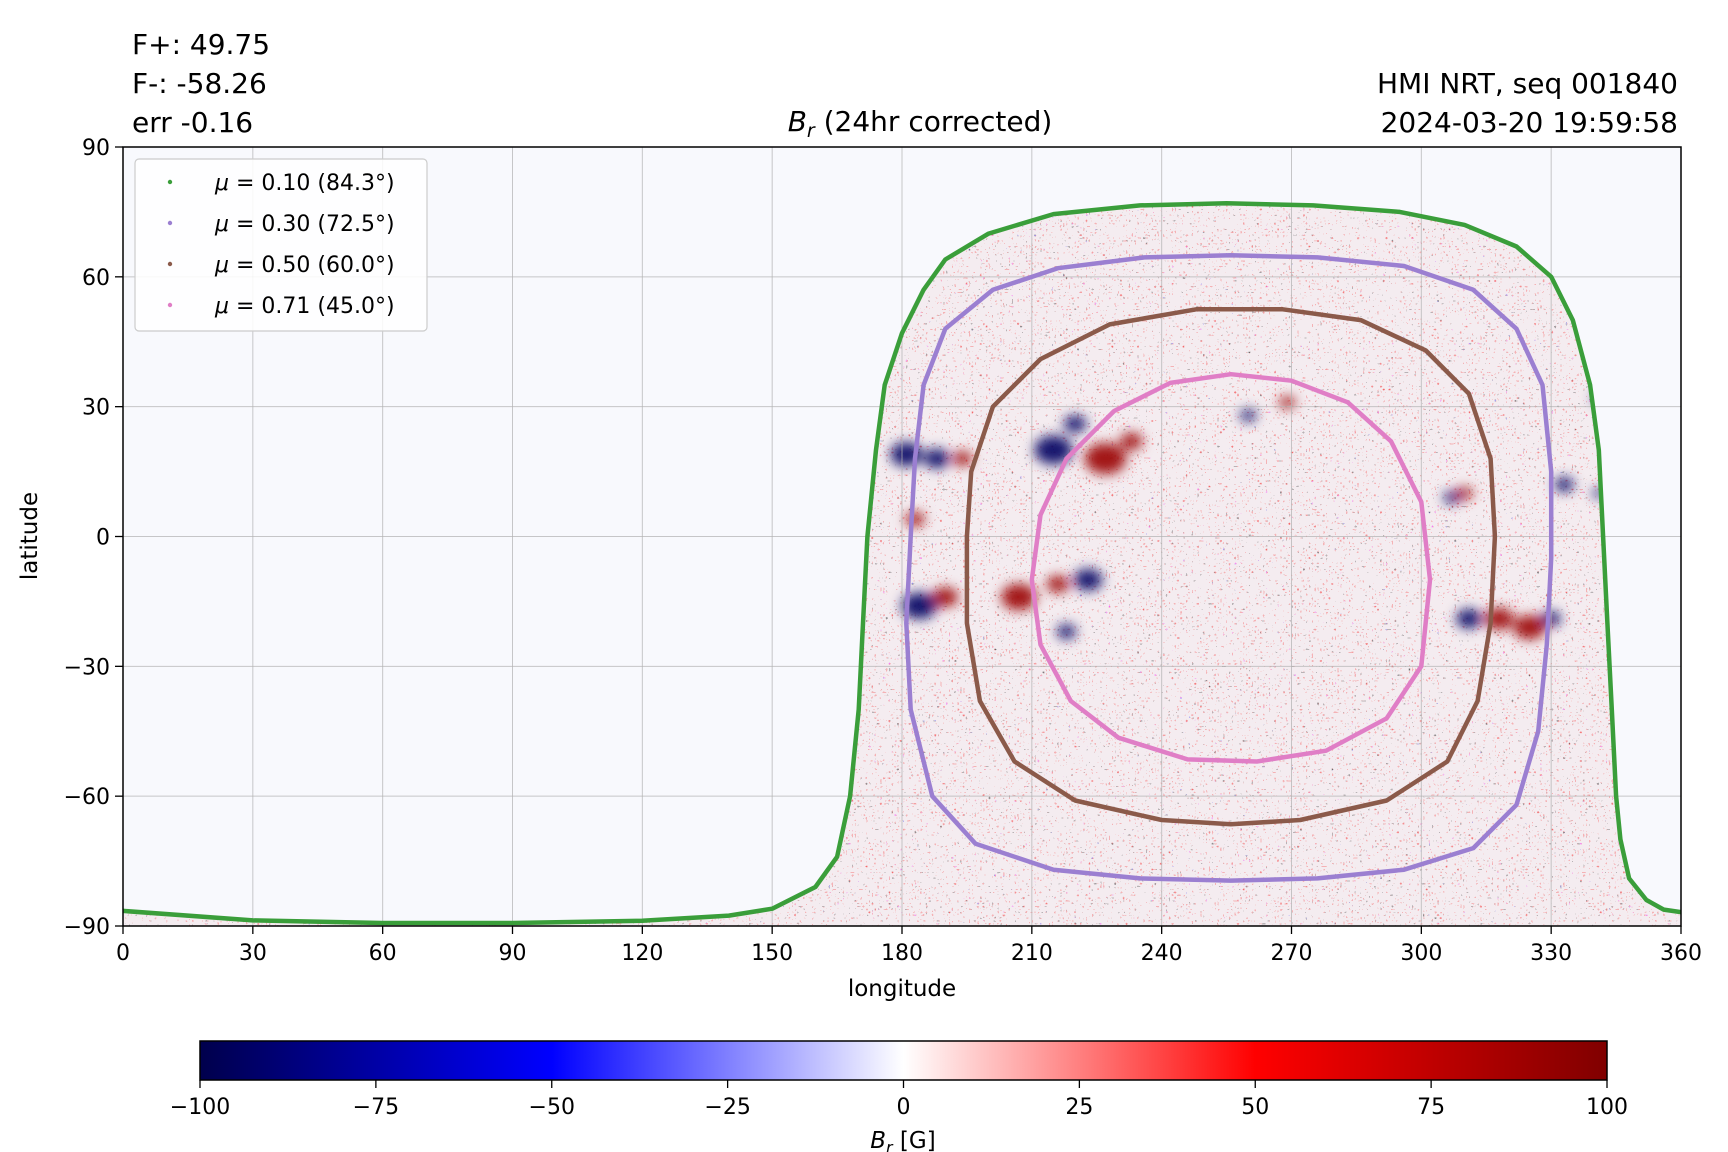 This screenshot has height=1152, width=1728. I want to click on x-axis-title: longitude, so click(902, 989).